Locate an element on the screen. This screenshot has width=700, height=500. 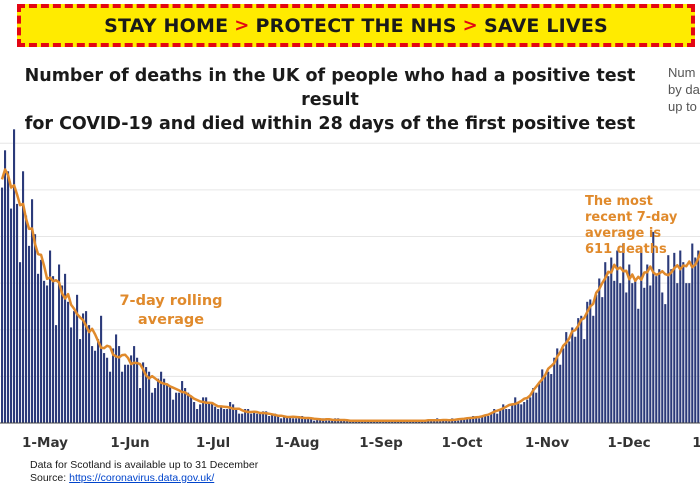
source-label: Source: is located at coordinates (48, 478).